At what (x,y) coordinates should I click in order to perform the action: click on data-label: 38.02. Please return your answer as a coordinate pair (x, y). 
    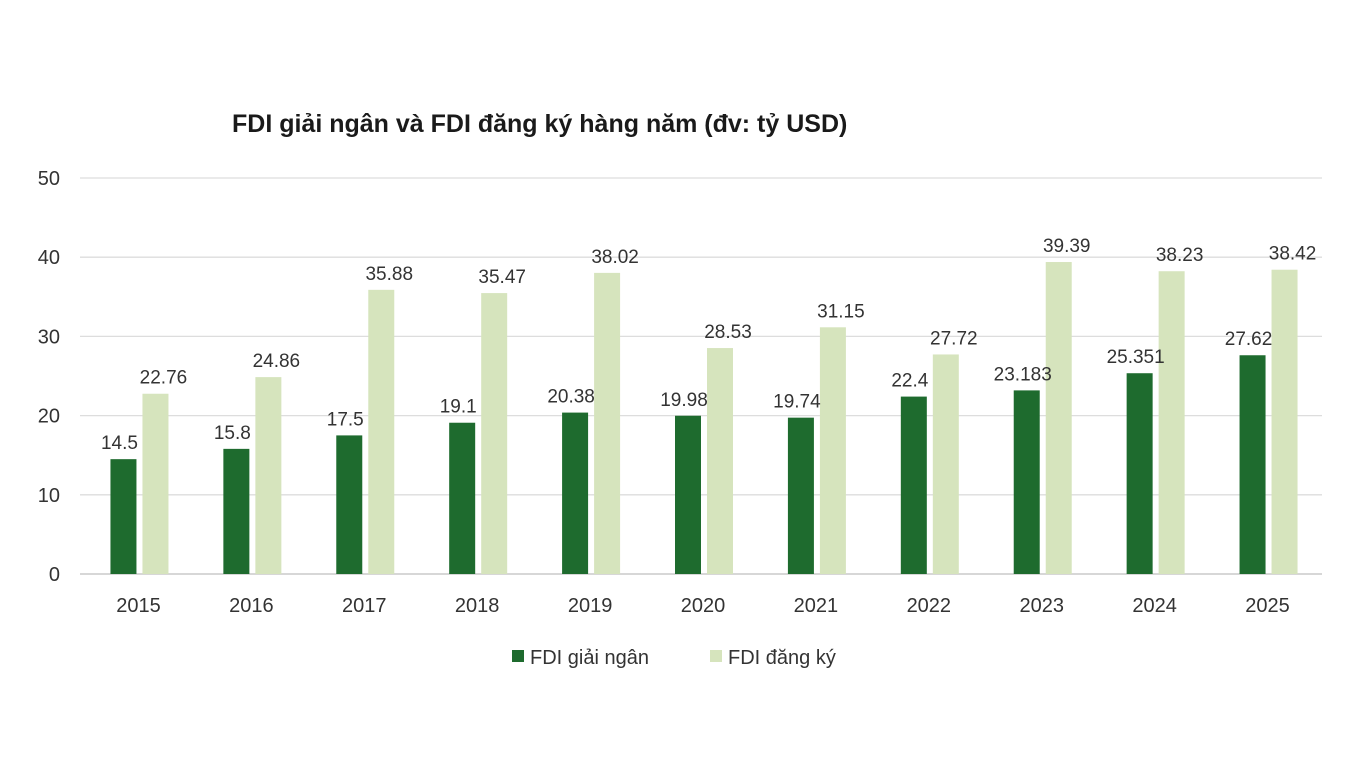
    Looking at the image, I should click on (615, 257).